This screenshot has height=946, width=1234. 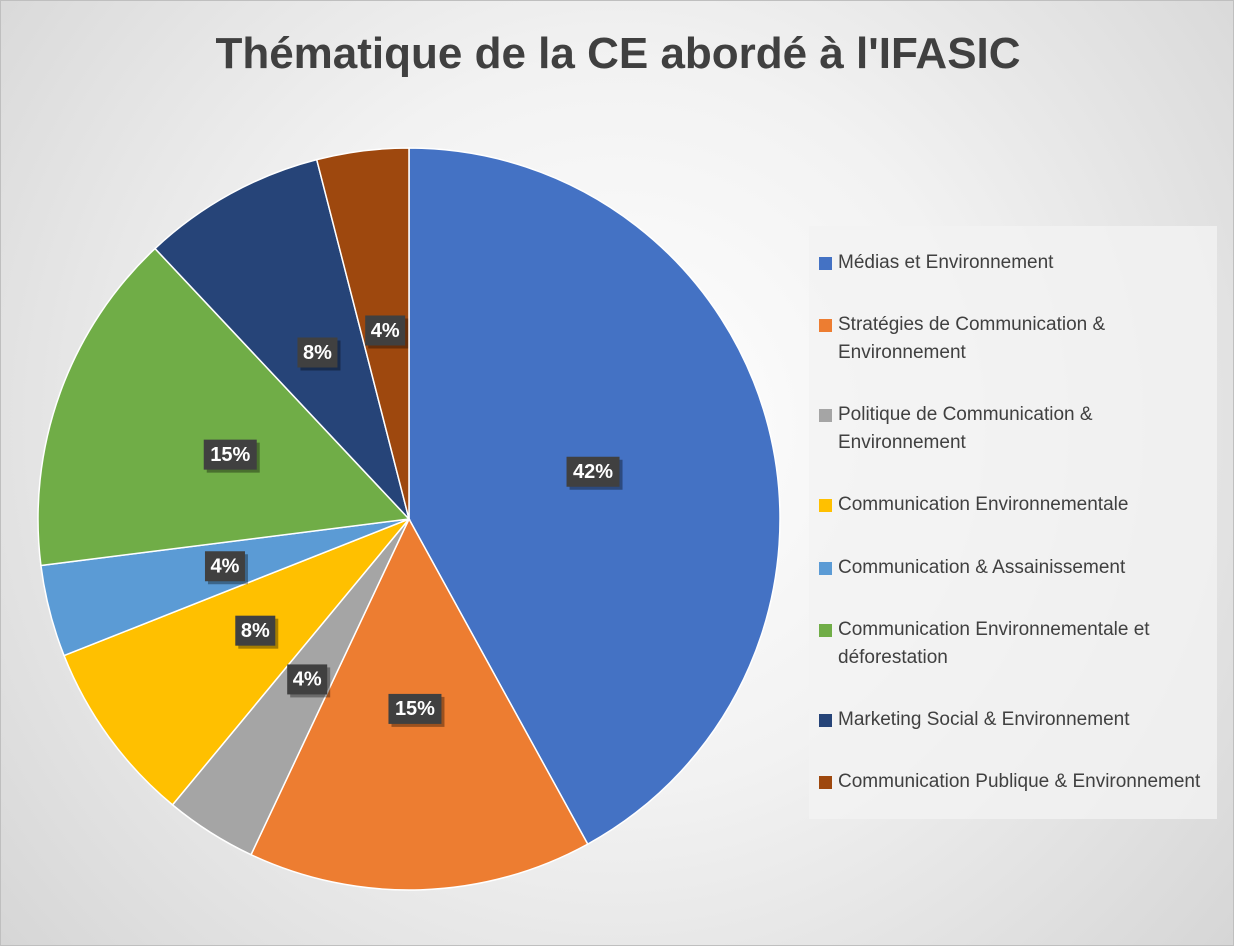 I want to click on legend-label: Marketing Social & Environnement, so click(x=984, y=719).